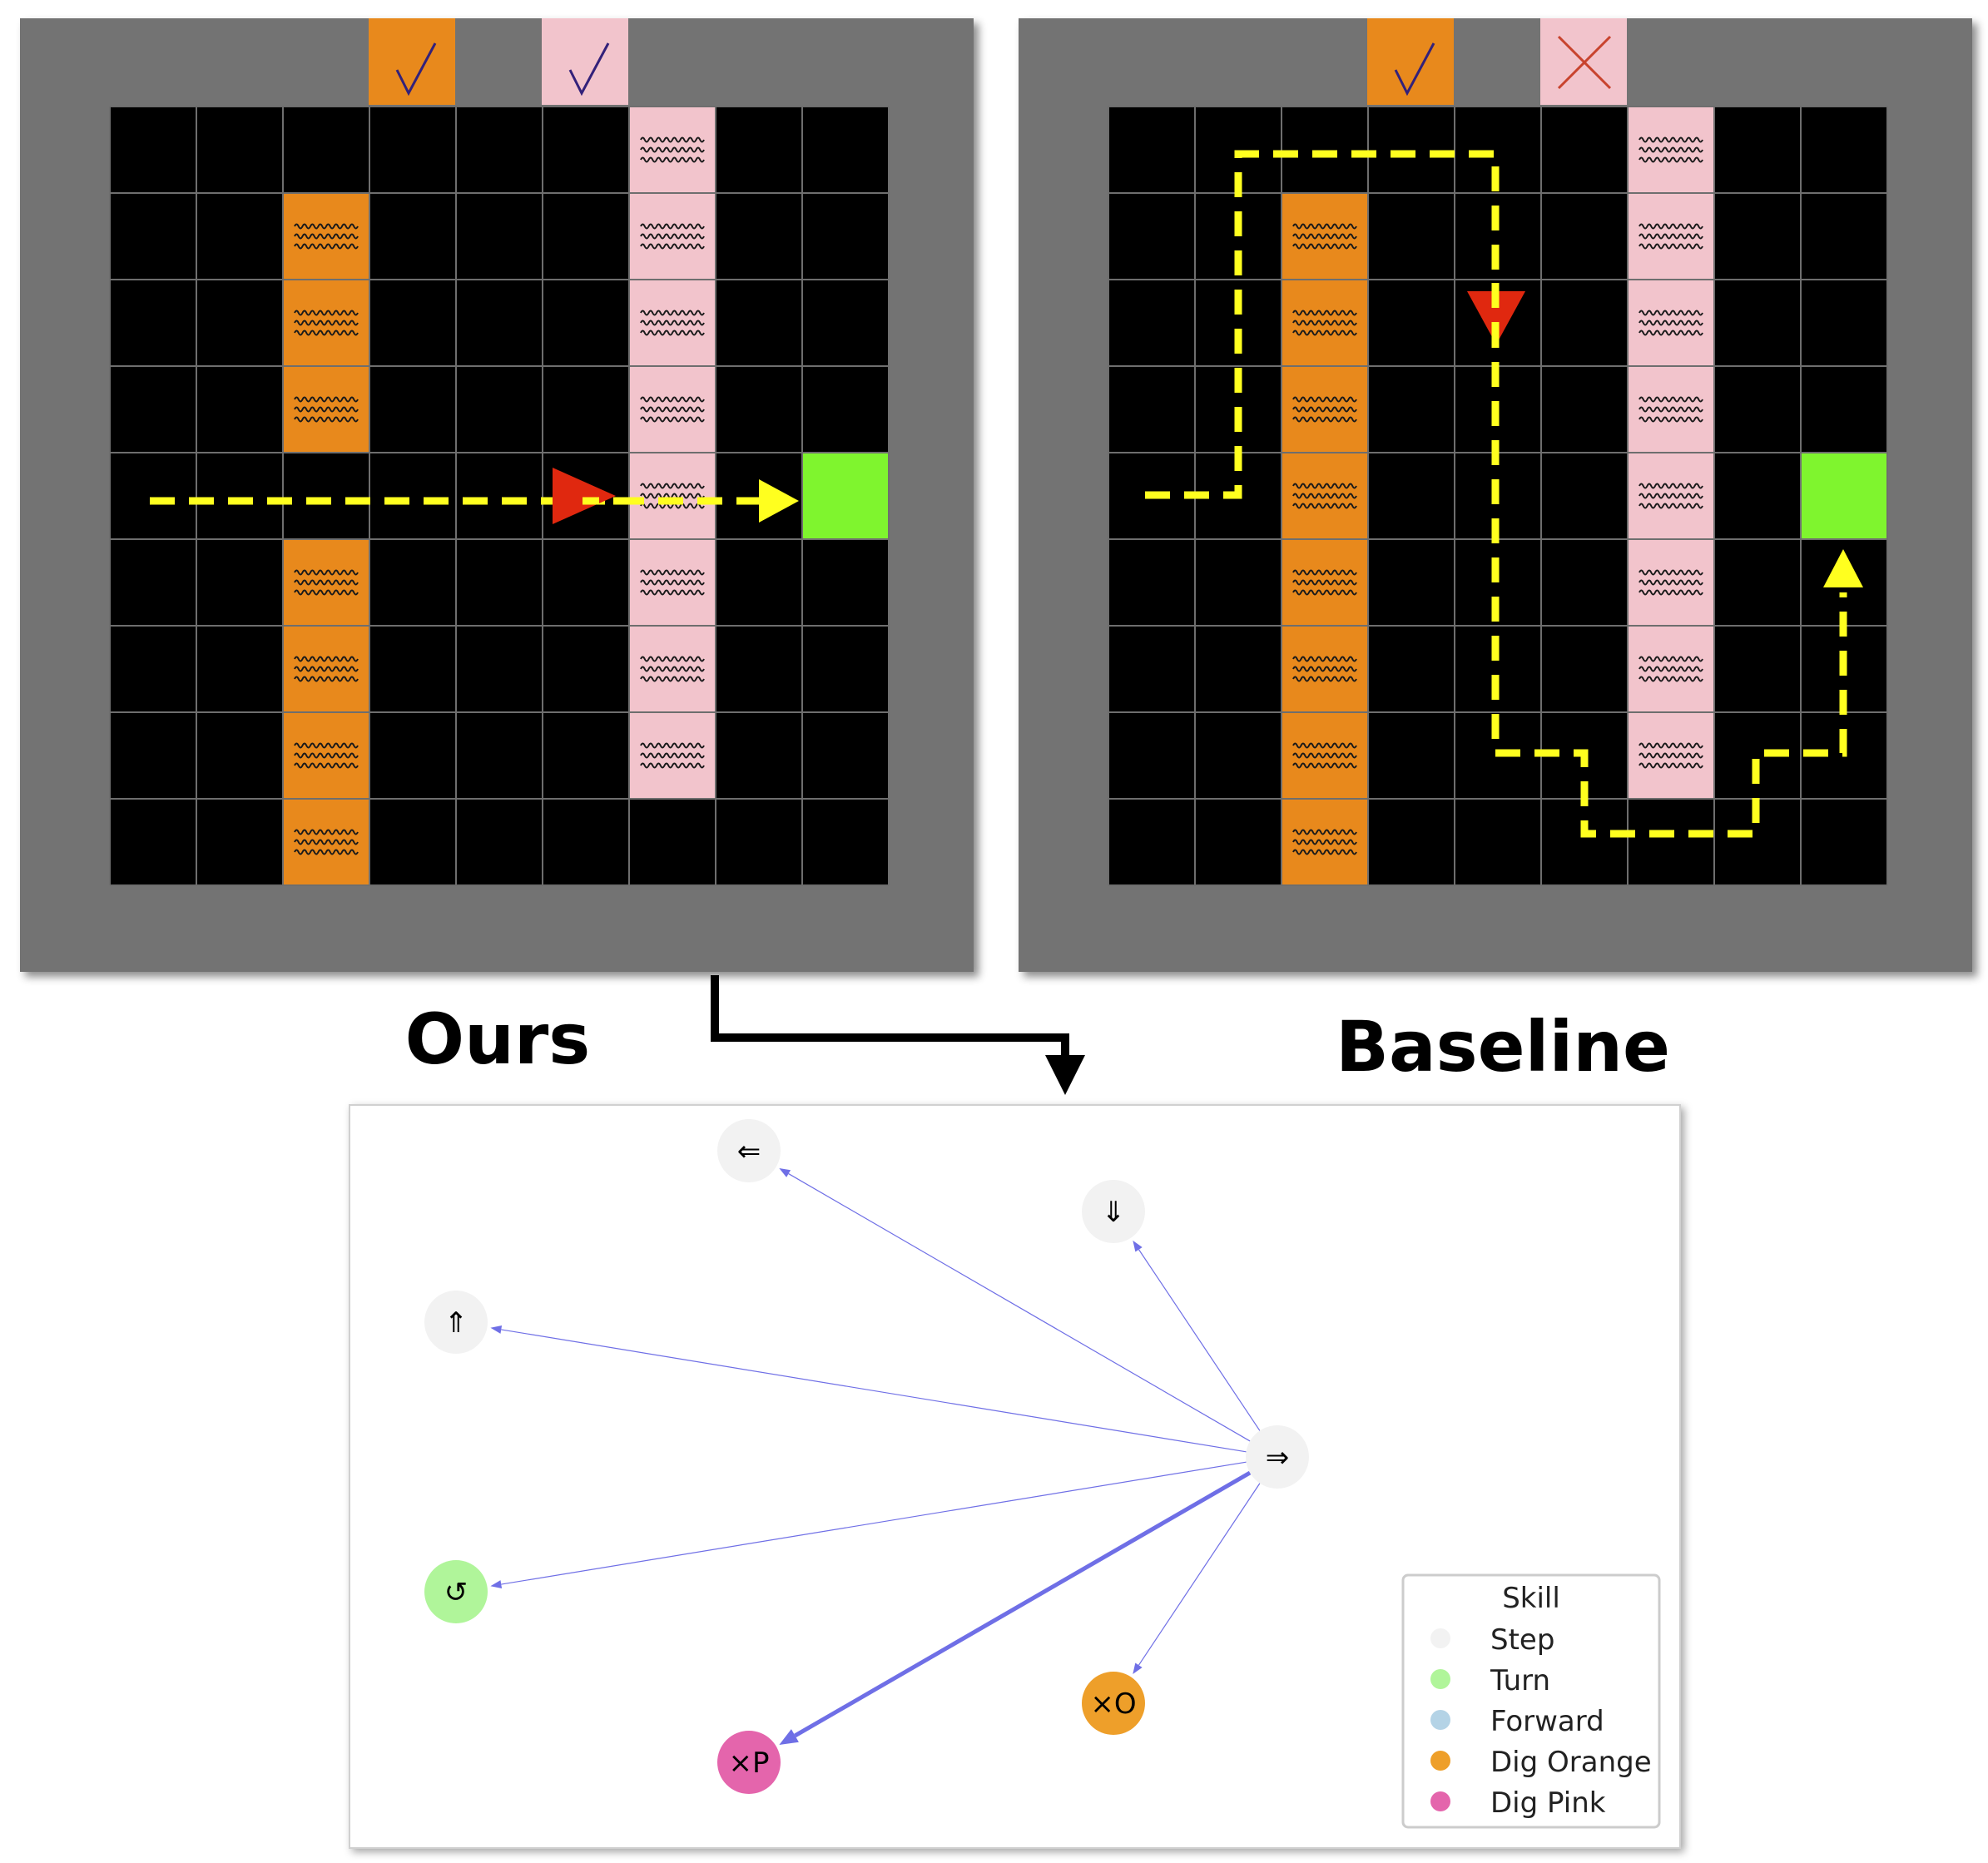 The image size is (1988, 1863). I want to click on node-up: ⇑, so click(456, 1322).